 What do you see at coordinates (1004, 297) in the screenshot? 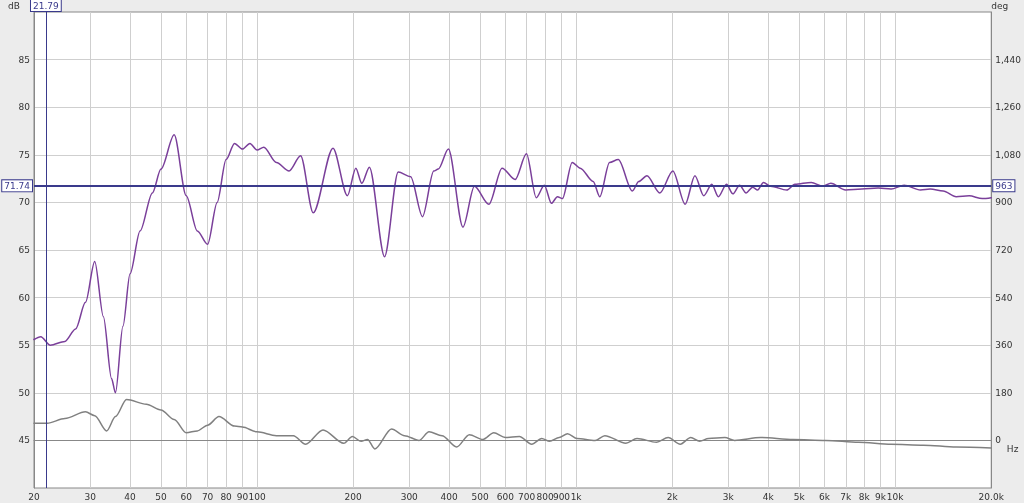
I see `y2-tick-label: 540` at bounding box center [1004, 297].